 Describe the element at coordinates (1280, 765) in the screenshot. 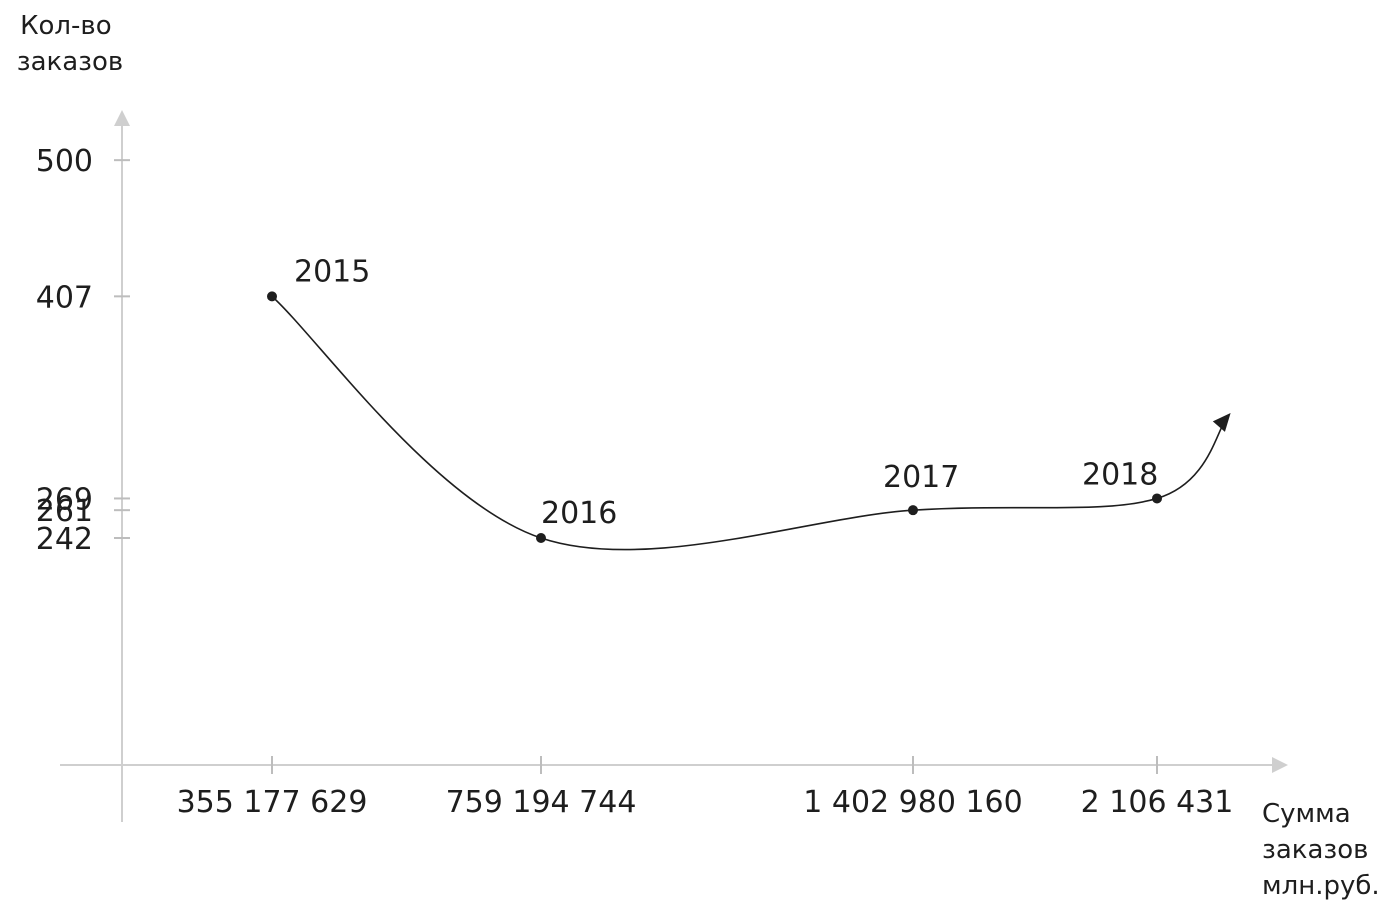

I see `x-axis-arrow-icon` at that location.